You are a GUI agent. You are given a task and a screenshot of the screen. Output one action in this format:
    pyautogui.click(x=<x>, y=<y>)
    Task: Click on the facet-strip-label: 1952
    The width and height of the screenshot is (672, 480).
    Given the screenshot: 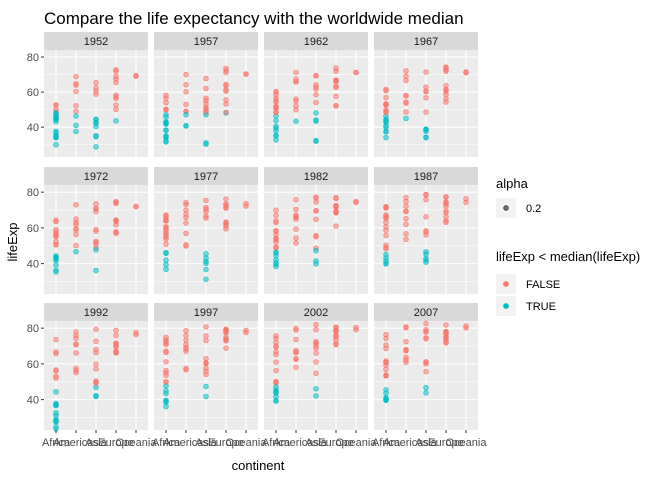 What is the action you would take?
    pyautogui.click(x=96, y=42)
    